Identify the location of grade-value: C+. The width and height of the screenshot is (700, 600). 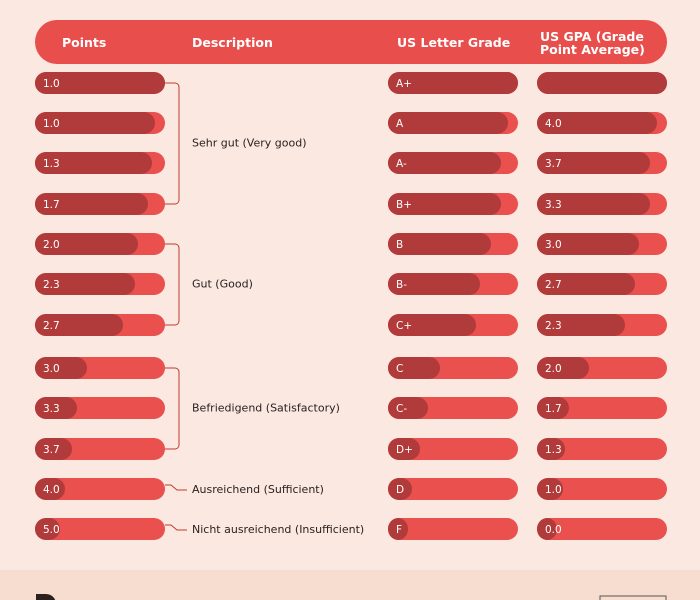
(404, 326).